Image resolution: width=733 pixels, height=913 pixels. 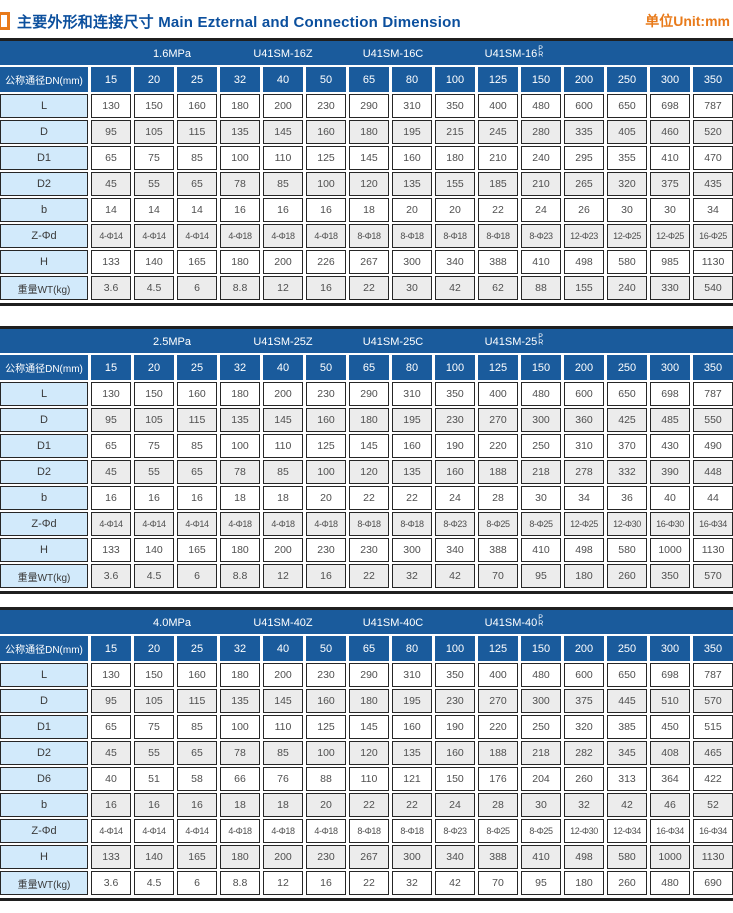 I want to click on value-cell: 75, so click(x=154, y=727).